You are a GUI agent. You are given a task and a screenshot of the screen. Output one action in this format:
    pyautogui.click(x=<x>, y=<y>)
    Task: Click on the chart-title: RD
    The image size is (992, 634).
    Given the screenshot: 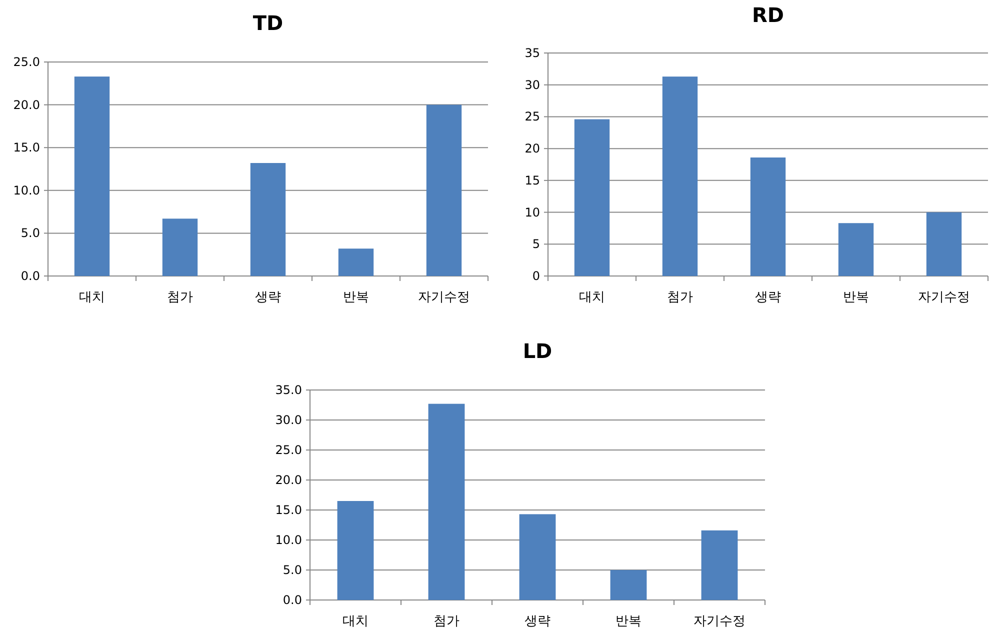 What is the action you would take?
    pyautogui.click(x=768, y=15)
    